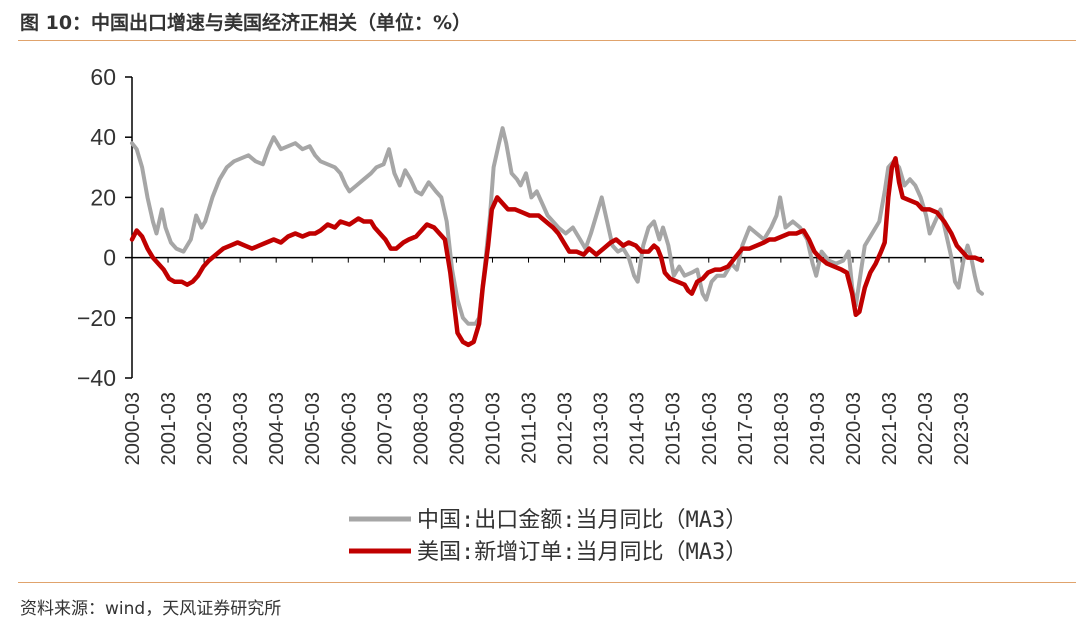 This screenshot has height=623, width=1080. What do you see at coordinates (782, 428) in the screenshot?
I see `x-tick-label: 2018-03` at bounding box center [782, 428].